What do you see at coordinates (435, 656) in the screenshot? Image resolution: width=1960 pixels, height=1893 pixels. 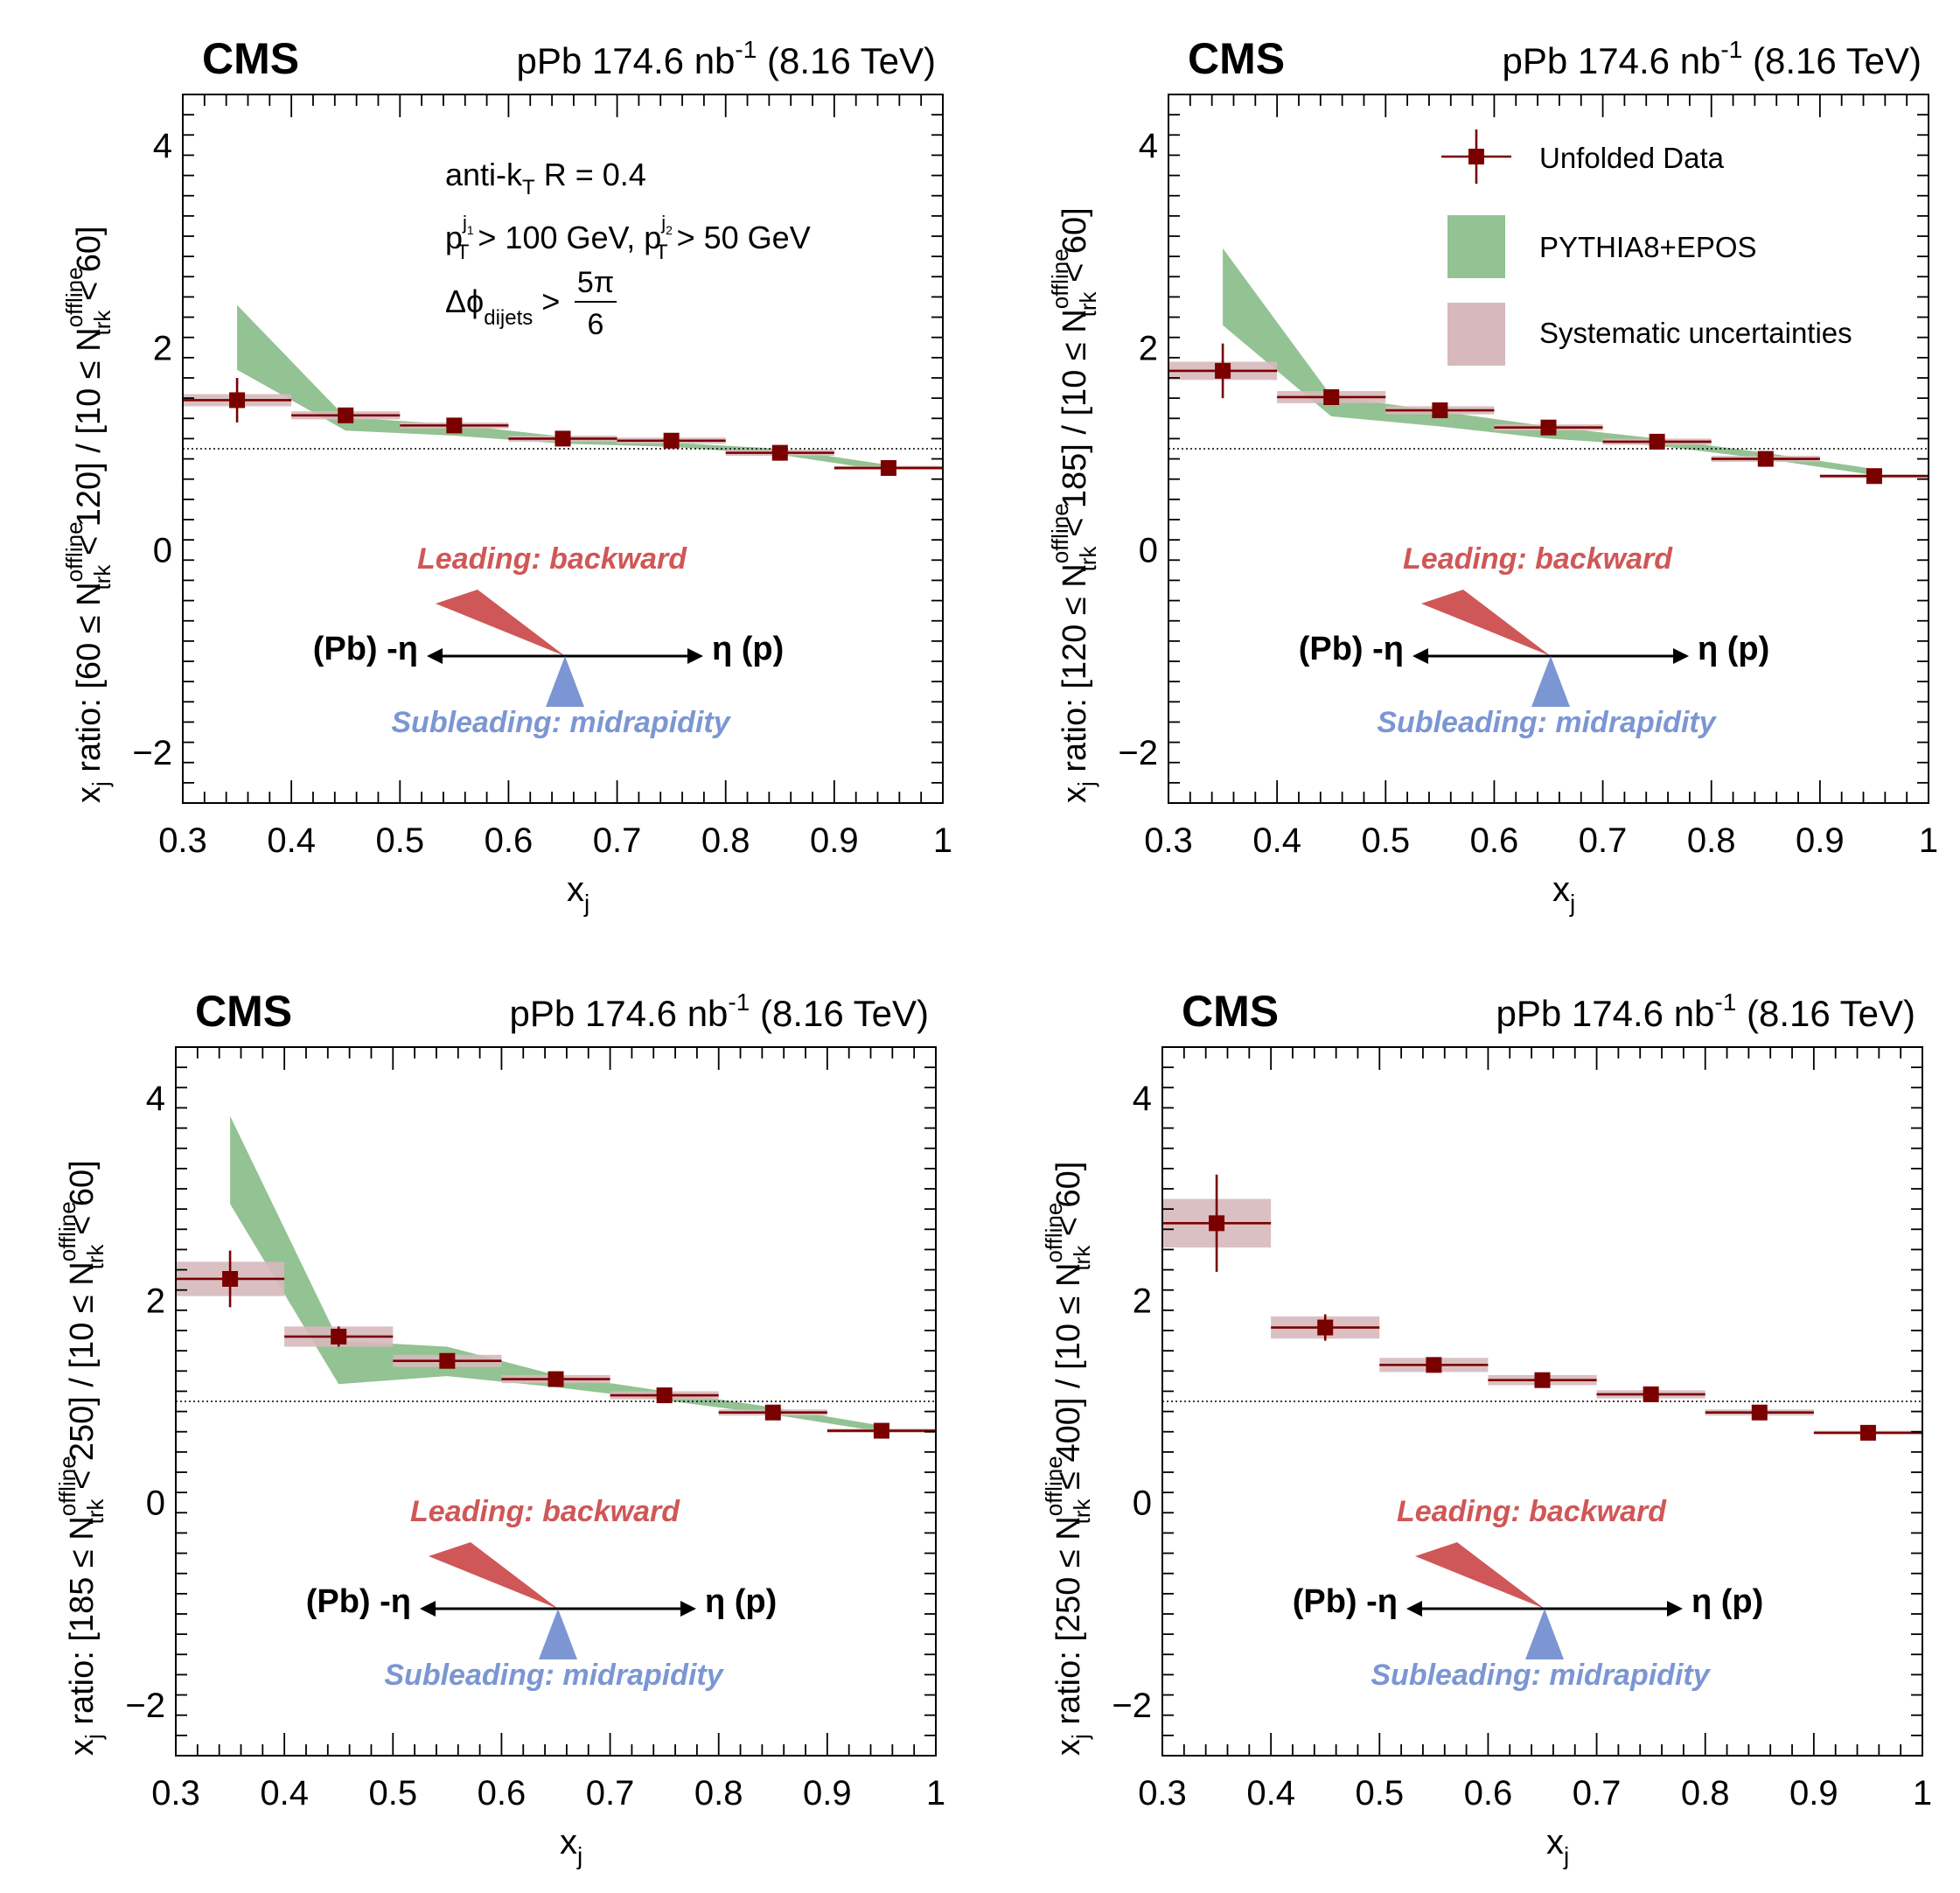 I see `arrow-left-icon` at bounding box center [435, 656].